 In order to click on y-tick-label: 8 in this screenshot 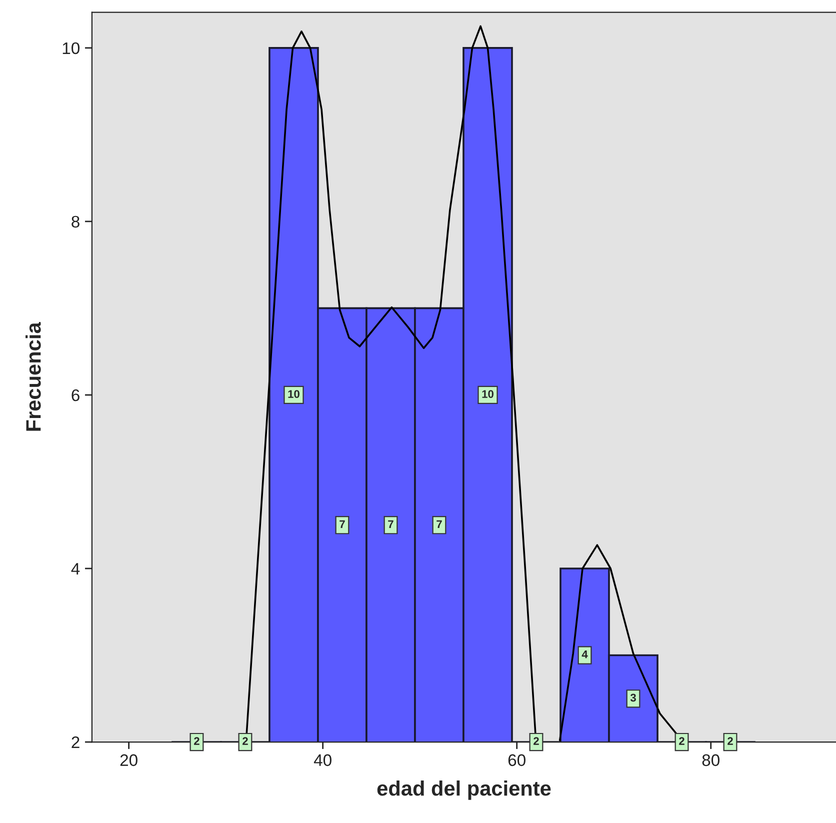, I will do `click(76, 222)`.